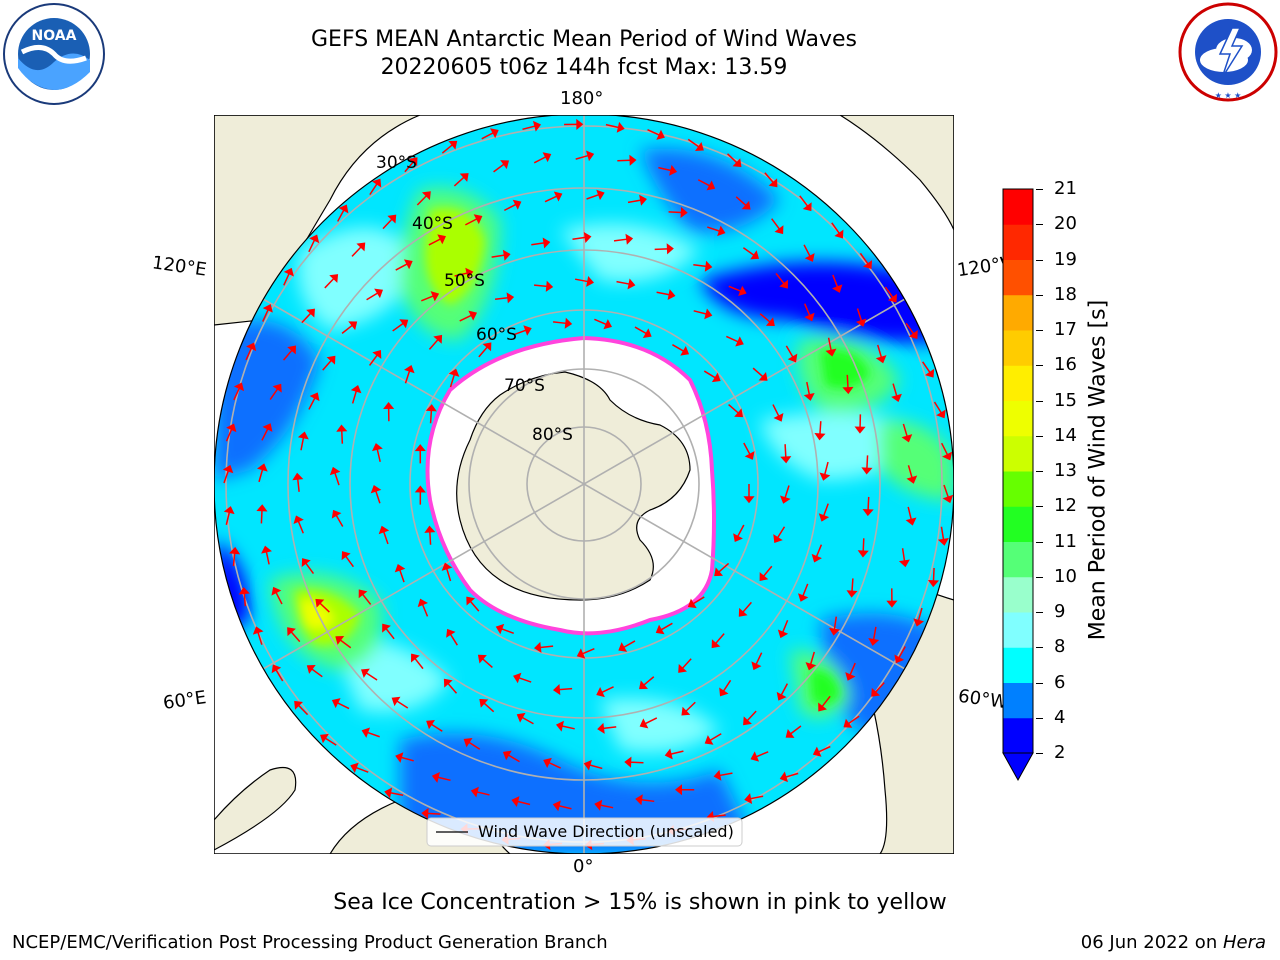  Describe the element at coordinates (1065, 294) in the screenshot. I see `colorbar-tick-label: 18` at that location.